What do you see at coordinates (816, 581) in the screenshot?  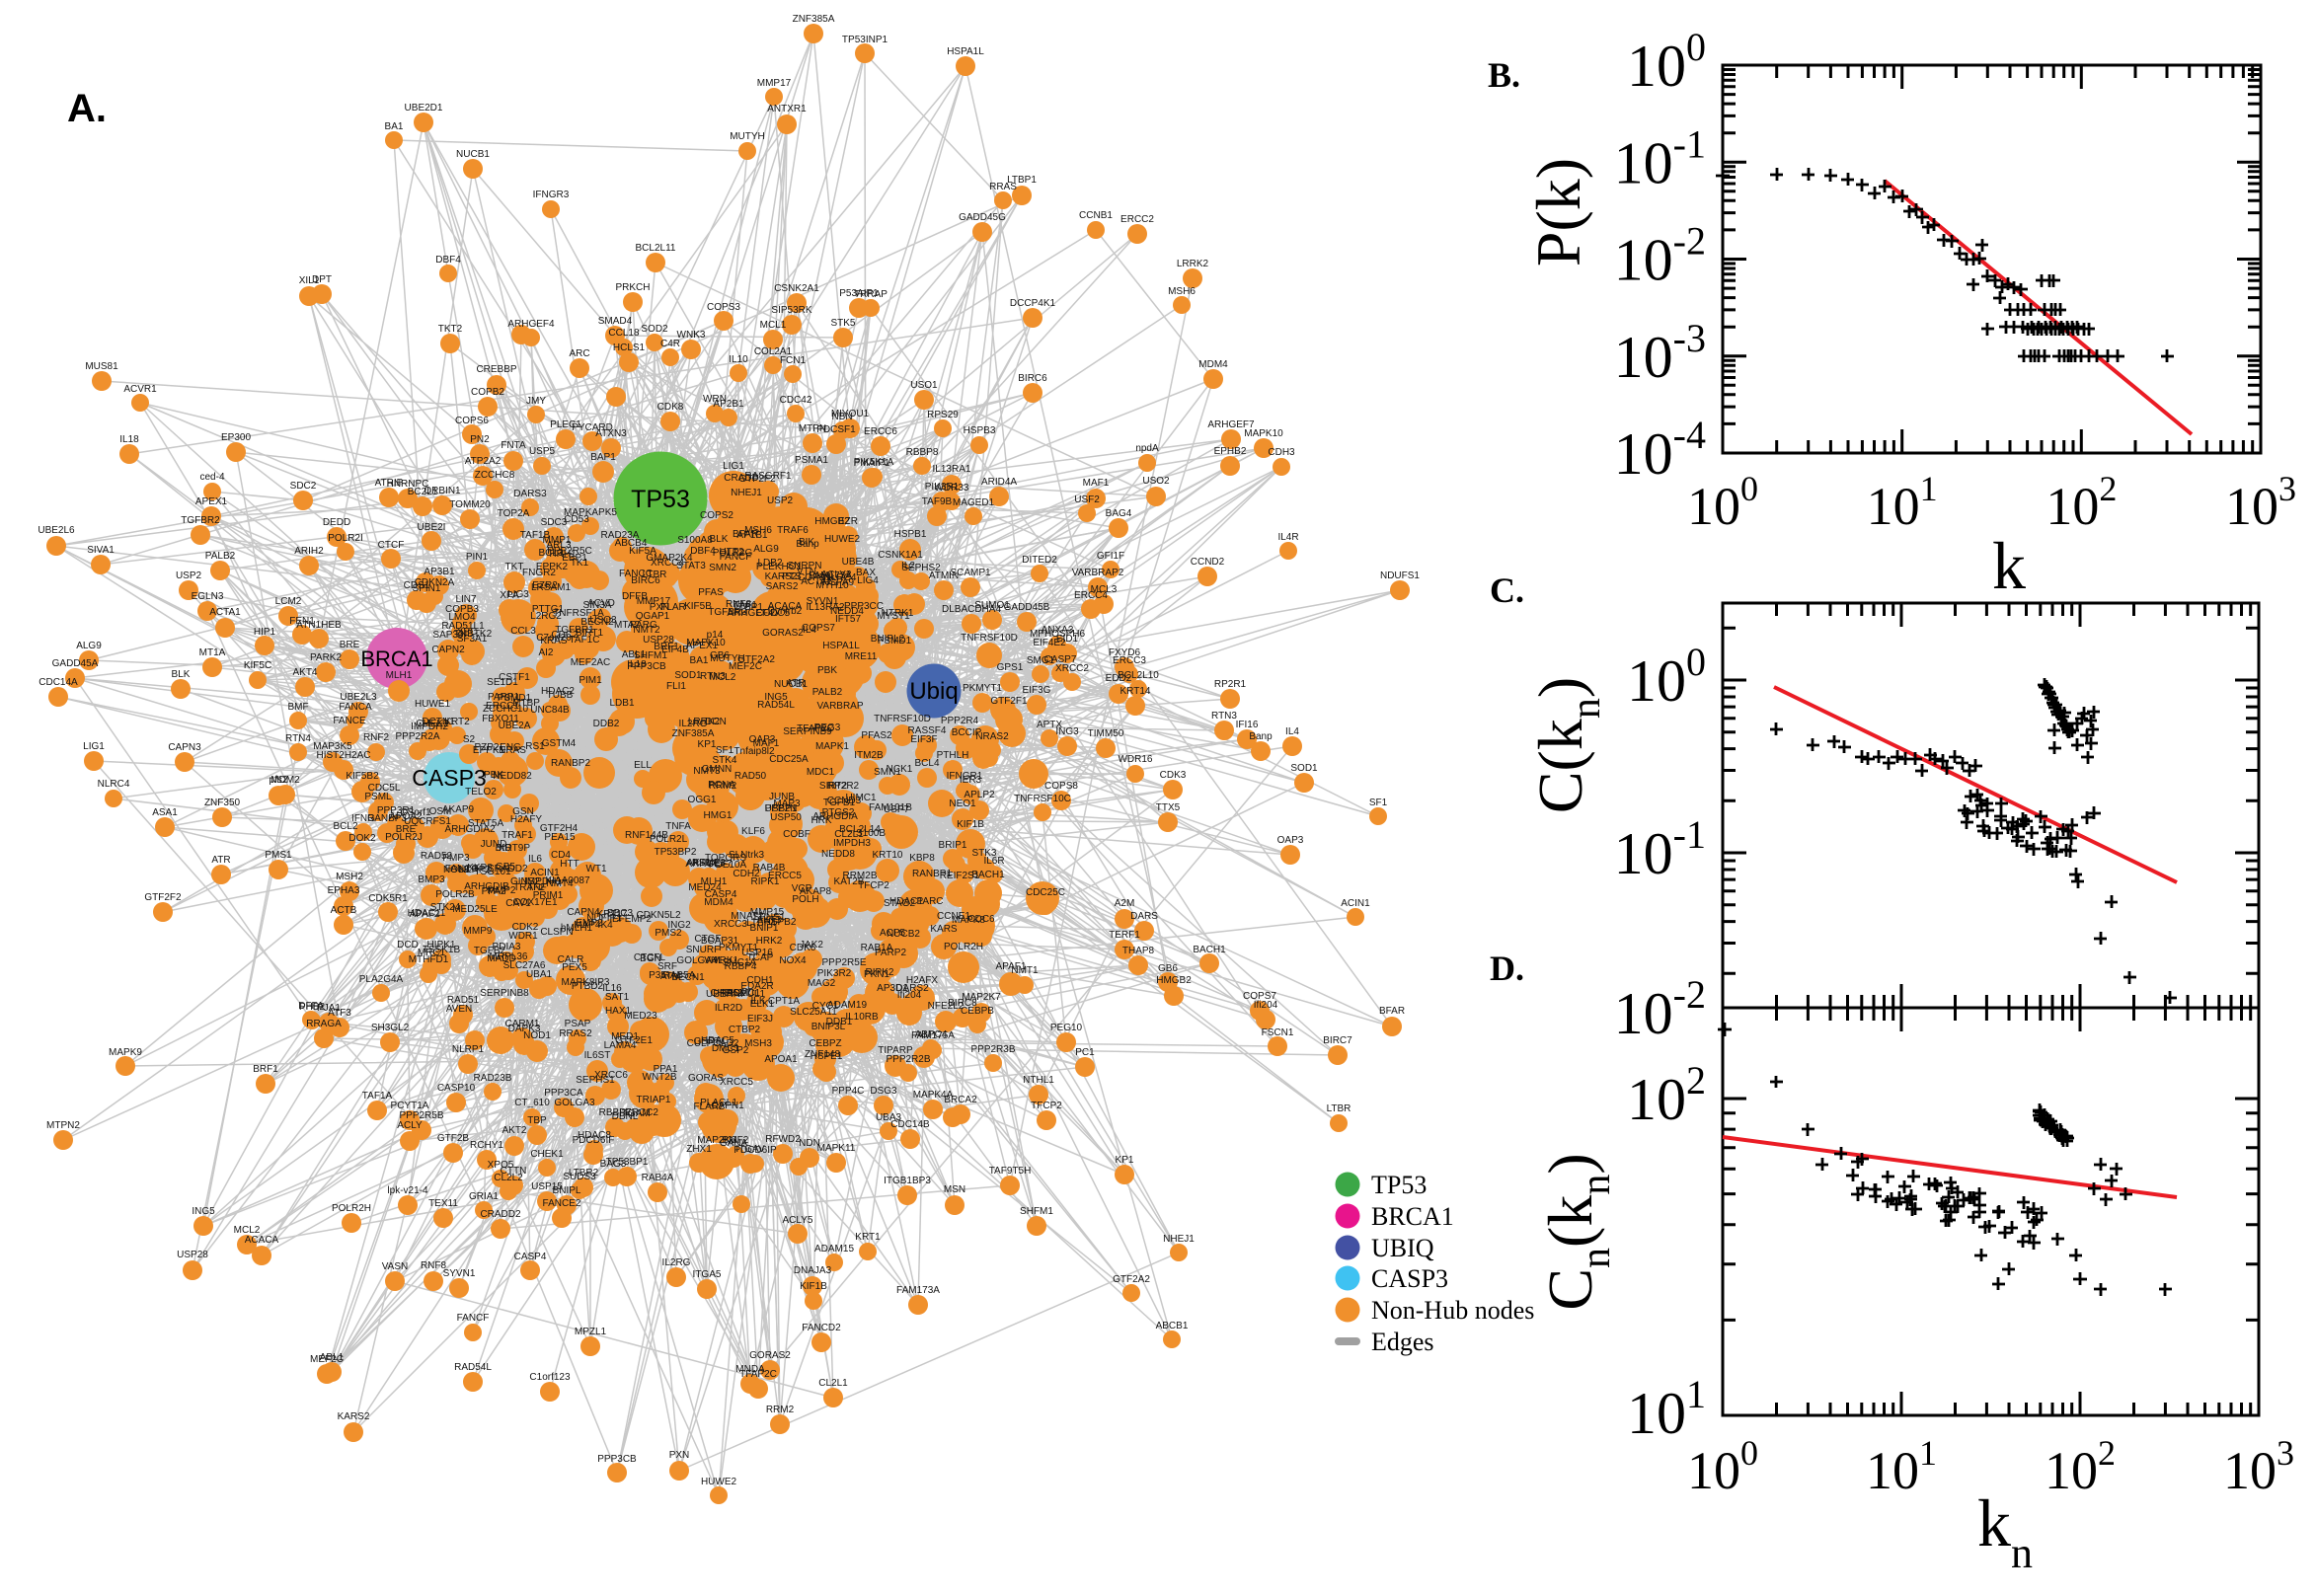 I see `svg-text: ACTA1` at bounding box center [816, 581].